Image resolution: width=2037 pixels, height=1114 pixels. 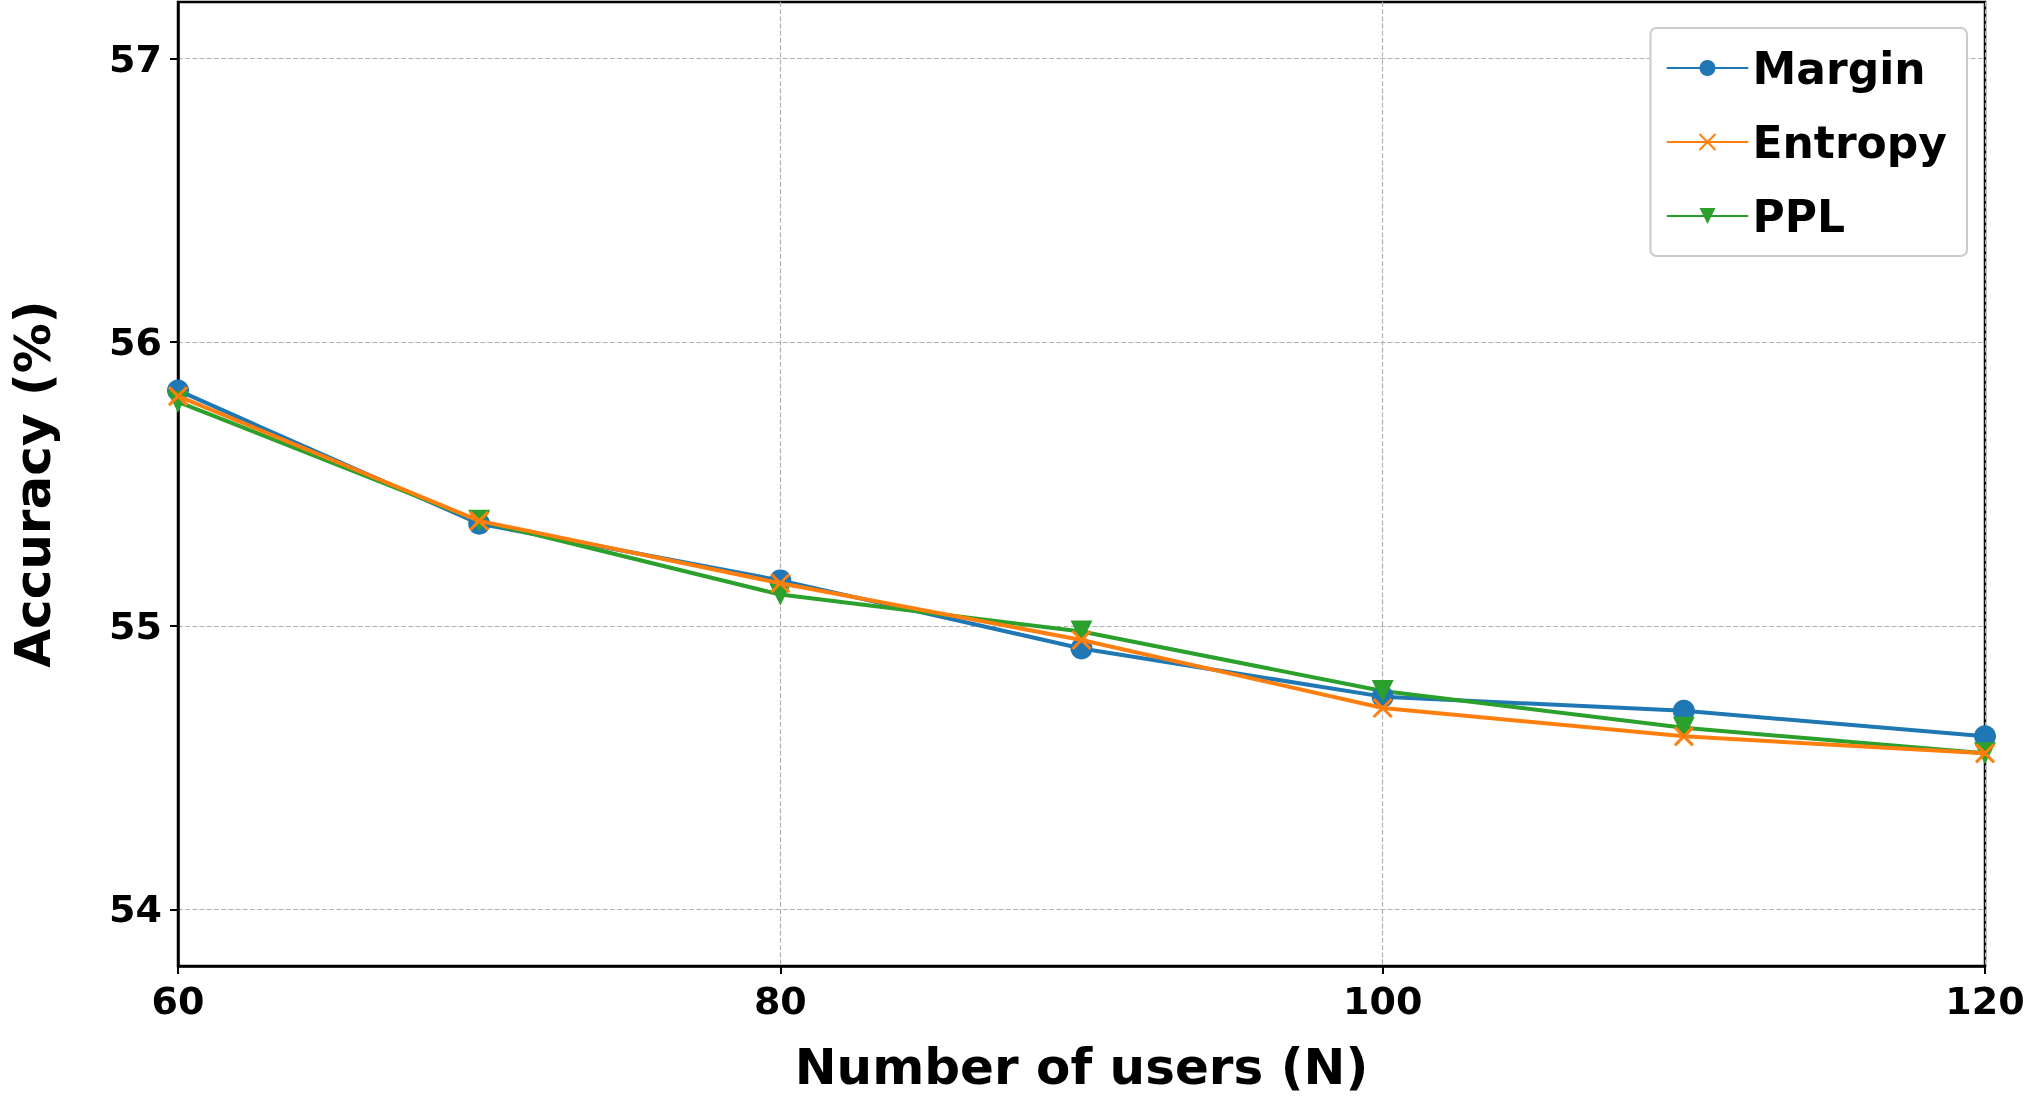 I want to click on x-tick-label: 60, so click(x=178, y=1001).